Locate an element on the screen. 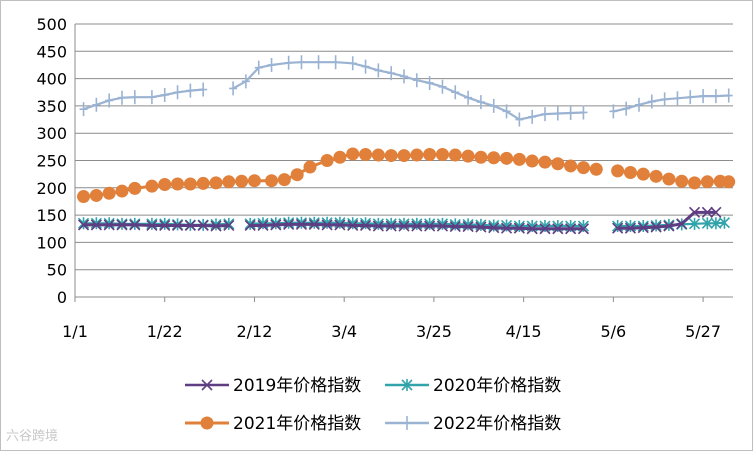 The height and width of the screenshot is (451, 753). legend-item-0: 2019年价格指数 is located at coordinates (273, 386).